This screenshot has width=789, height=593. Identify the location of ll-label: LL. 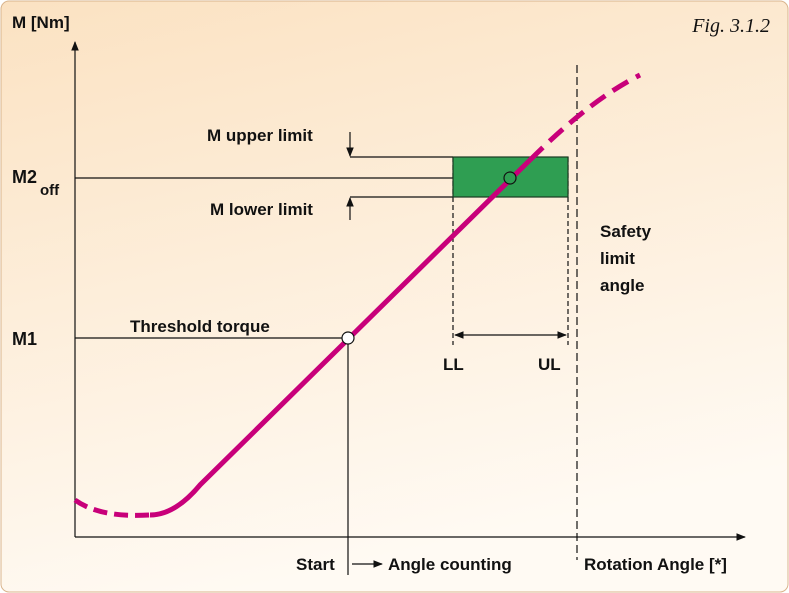
(453, 364).